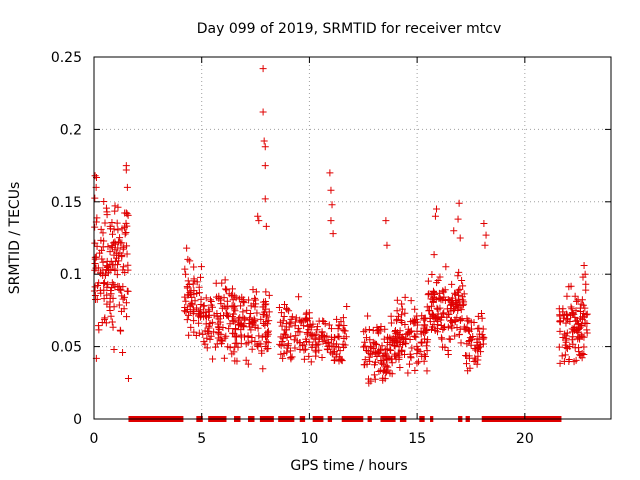  What do you see at coordinates (15, 238) in the screenshot?
I see `y-axis-label: SRMTID / TECUs` at bounding box center [15, 238].